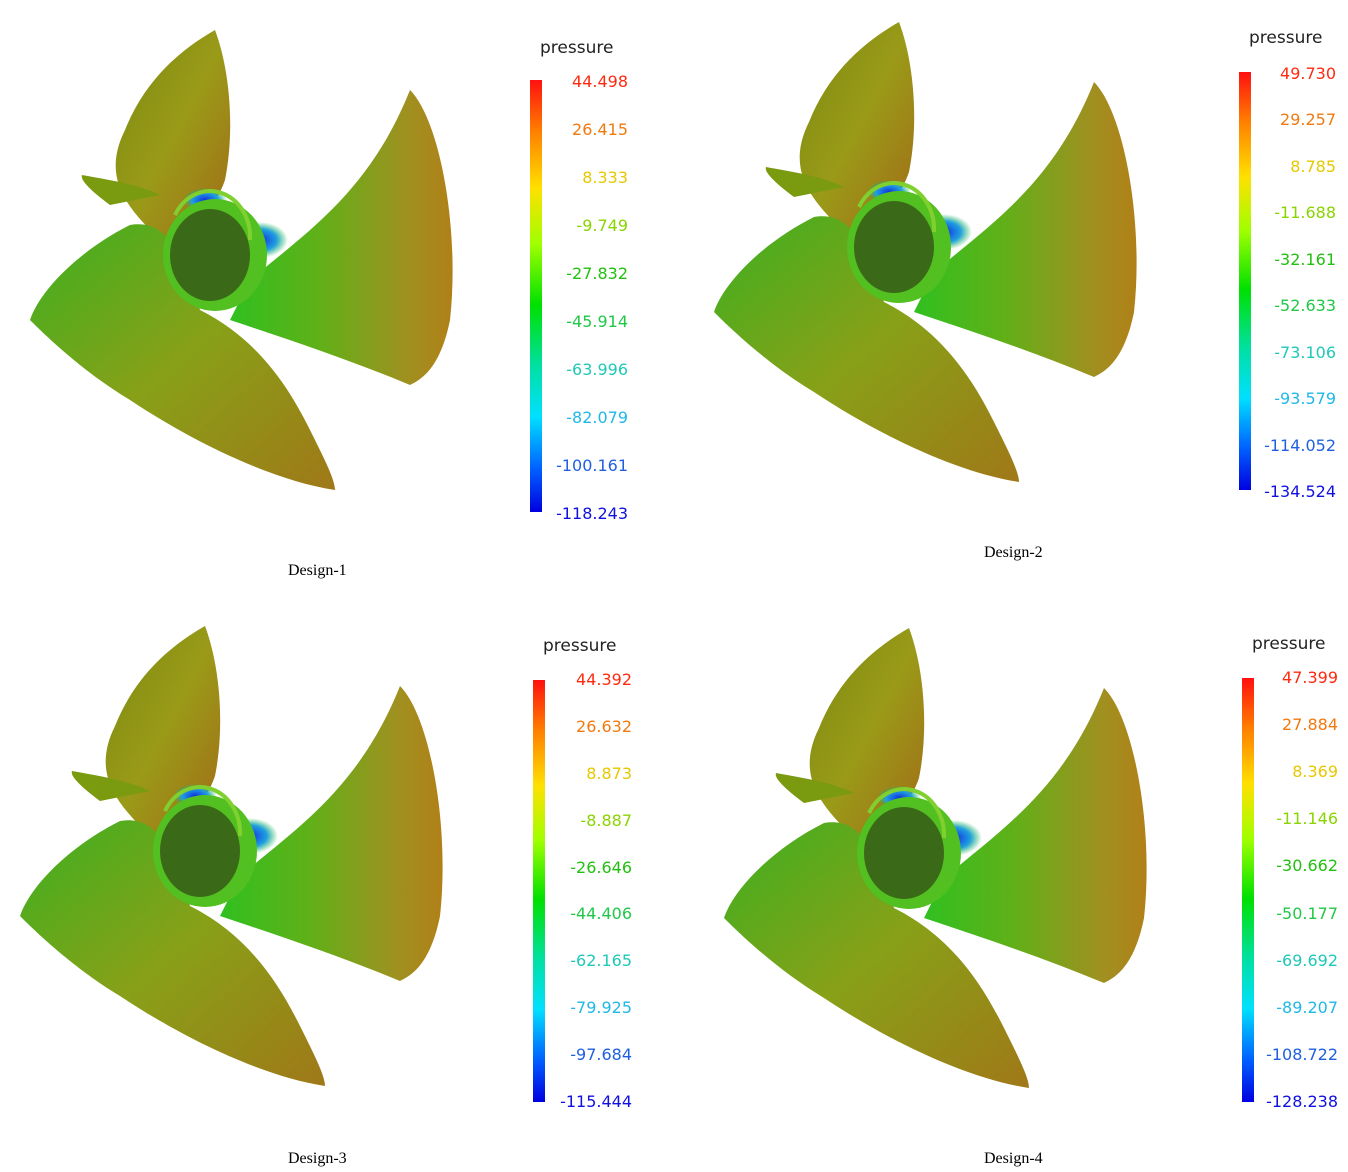  Describe the element at coordinates (592, 465) in the screenshot. I see `tick-label: -100.161` at that location.